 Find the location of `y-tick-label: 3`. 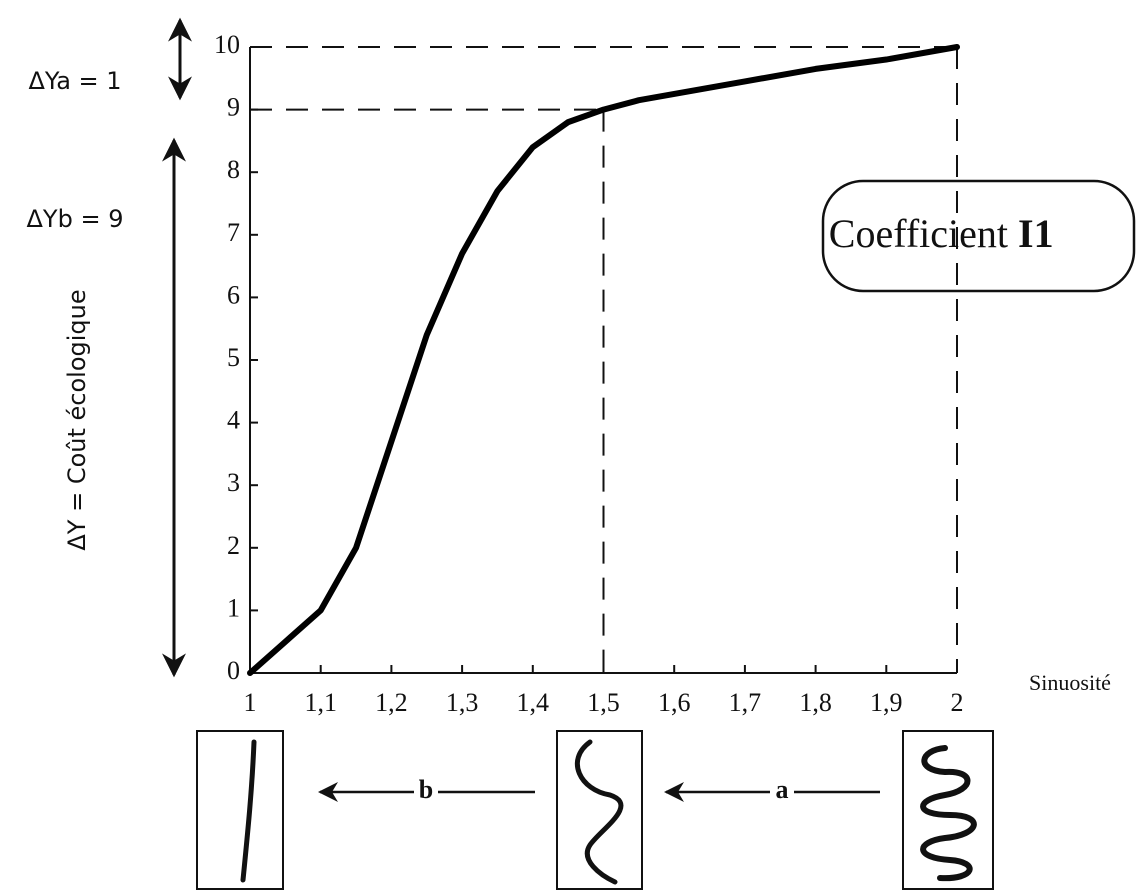

y-tick-label: 3 is located at coordinates (233, 482).